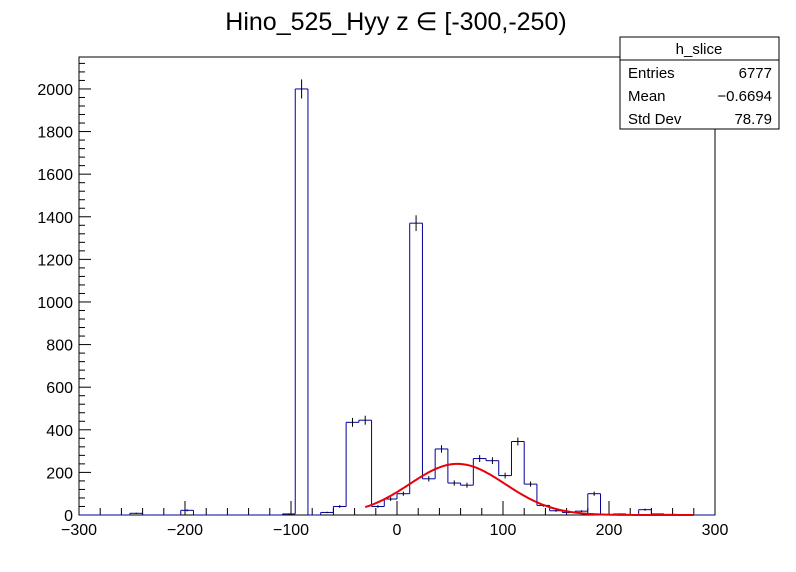 The height and width of the screenshot is (572, 796). What do you see at coordinates (55, 133) in the screenshot?
I see `y-tick-label: 1800` at bounding box center [55, 133].